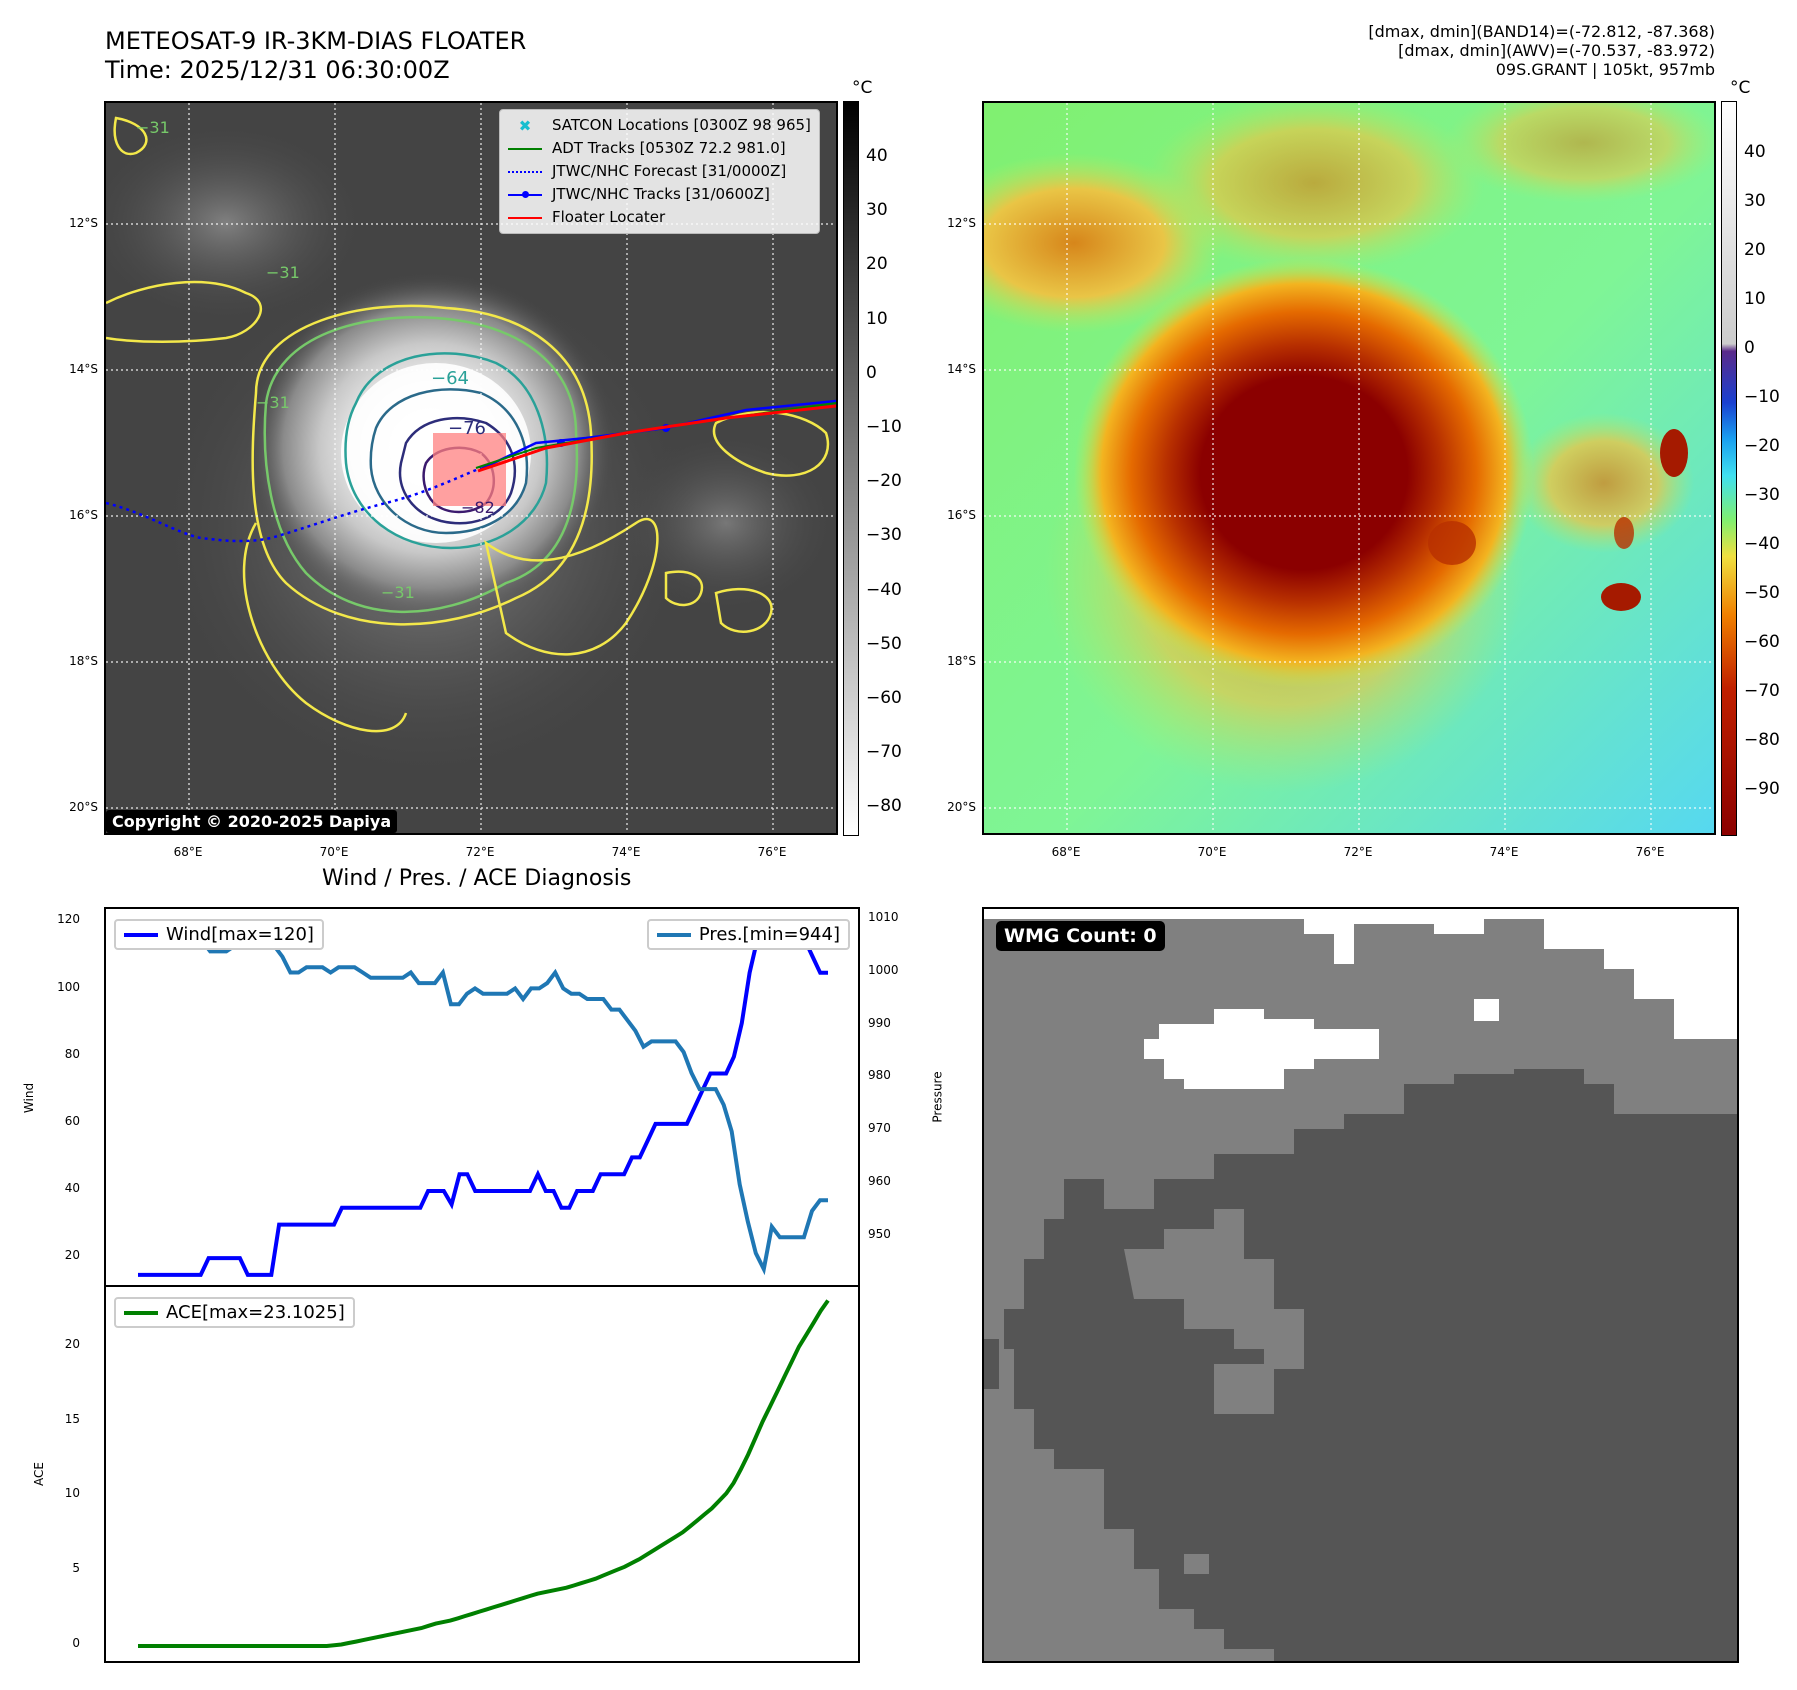 Image resolution: width=1797 pixels, height=1690 pixels. I want to click on legend-label: Floater Locater, so click(609, 217).